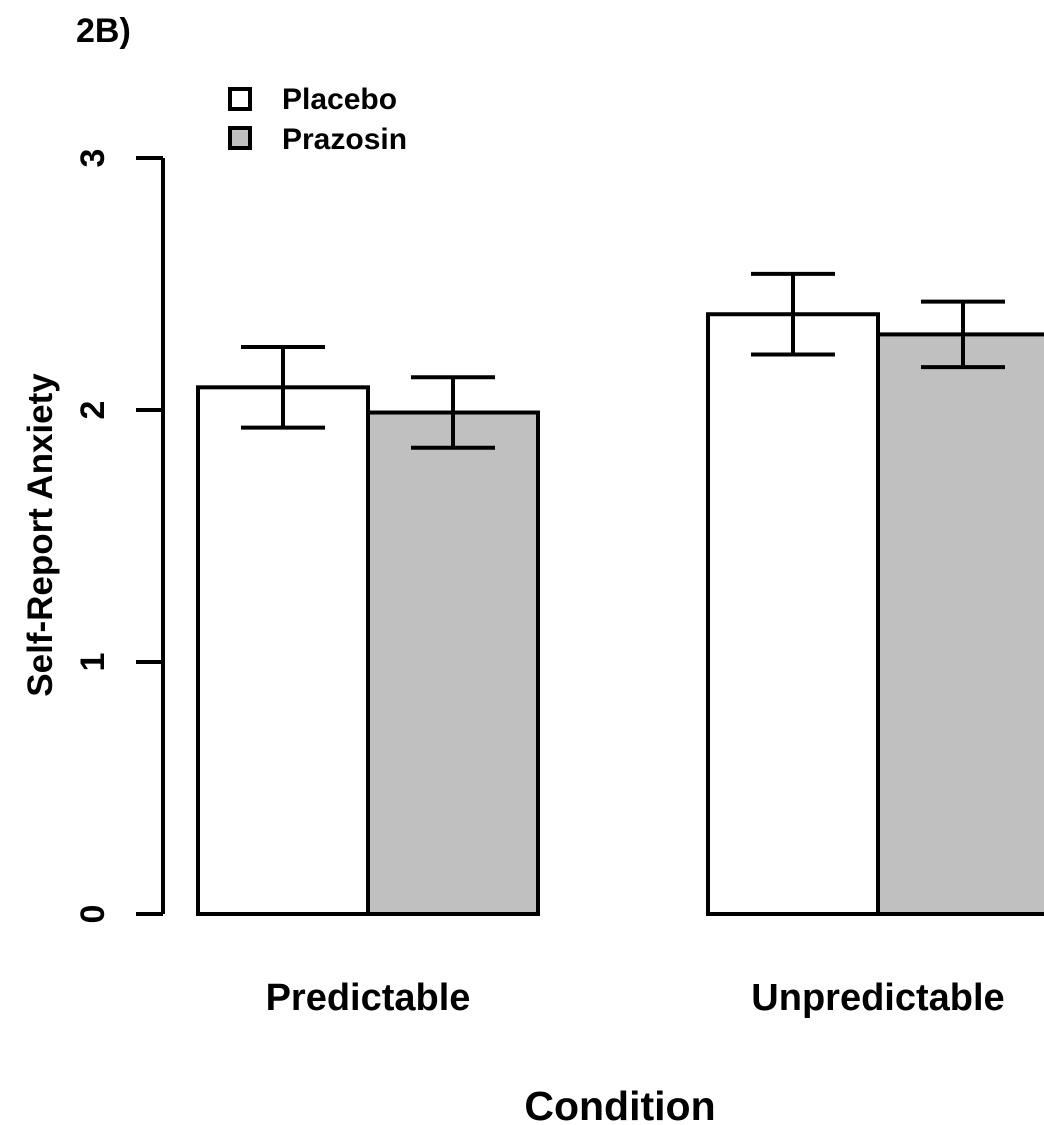 This screenshot has height=1125, width=1044. I want to click on legend-swatch-prazosin, so click(240, 138).